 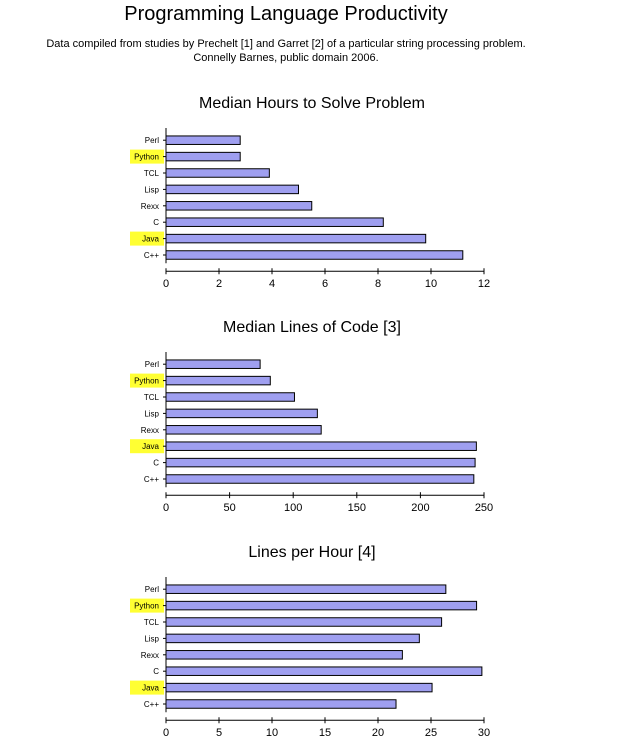 I want to click on x-tick-label: 5, so click(x=219, y=733).